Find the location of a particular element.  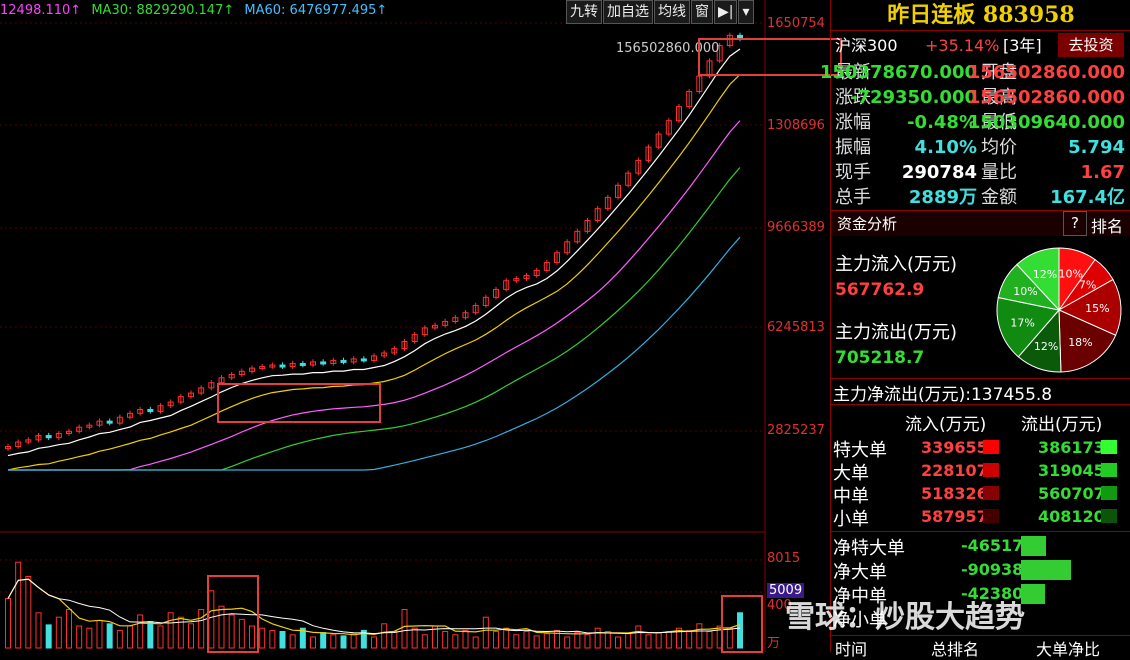

jump-end-icon: ▶| is located at coordinates (726, 12).